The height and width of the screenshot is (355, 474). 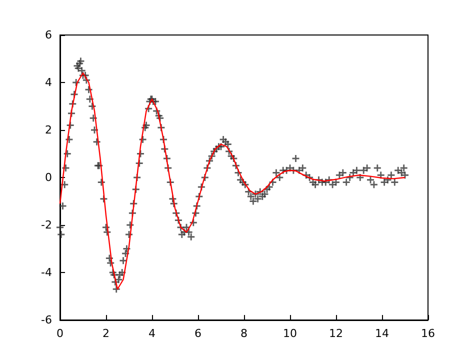 What do you see at coordinates (48, 35) in the screenshot?
I see `y-tick-label: 6` at bounding box center [48, 35].